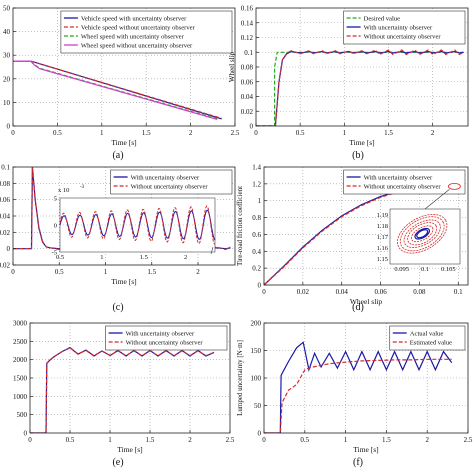 Image resolution: width=474 pixels, height=474 pixels. I want to click on legend-label: Estimated value, so click(431, 343).